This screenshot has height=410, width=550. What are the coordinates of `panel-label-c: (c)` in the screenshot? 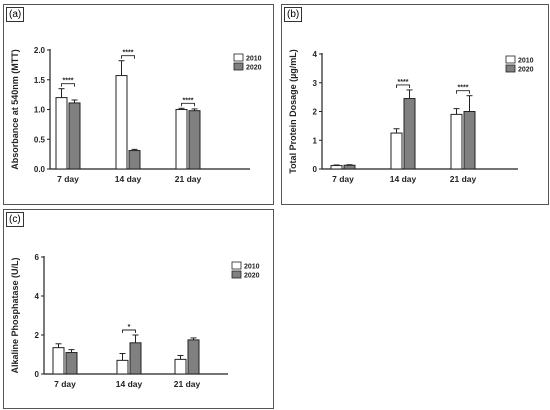 It's located at (15, 219).